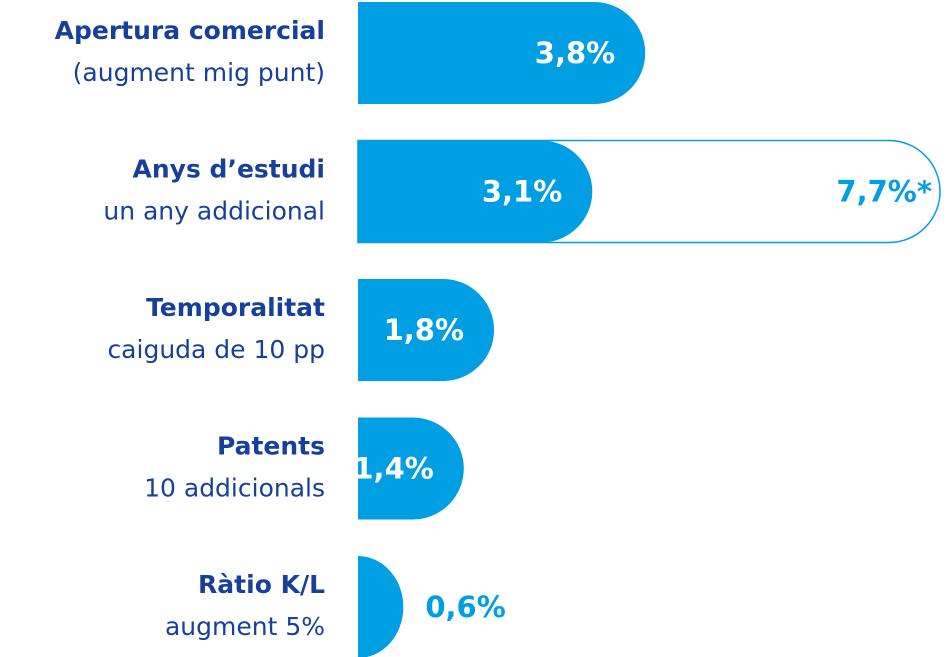 Image resolution: width=949 pixels, height=657 pixels. Describe the element at coordinates (465, 607) in the screenshot. I see `value-label: 0,6%` at that location.